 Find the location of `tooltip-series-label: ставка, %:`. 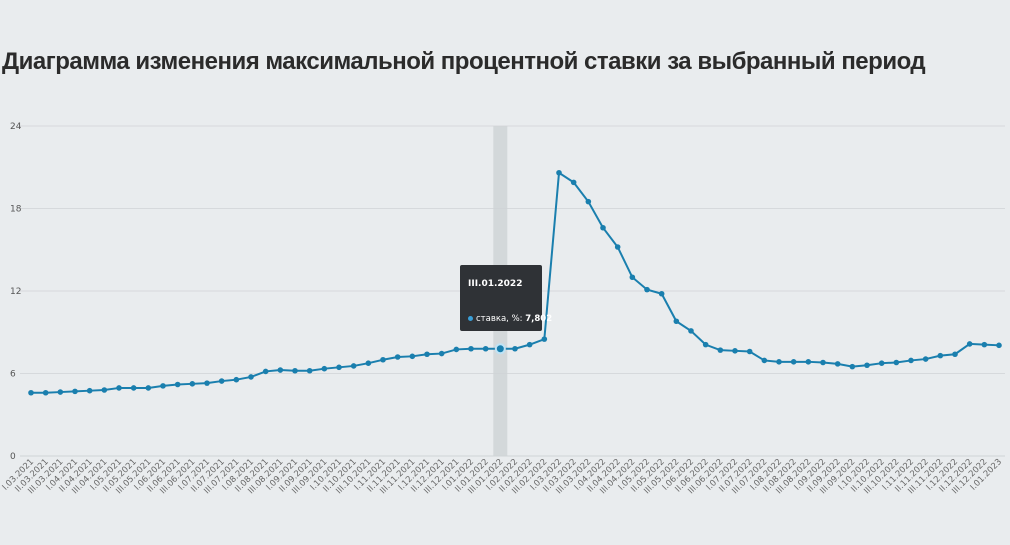

tooltip-series-label: ставка, %: is located at coordinates (499, 319).